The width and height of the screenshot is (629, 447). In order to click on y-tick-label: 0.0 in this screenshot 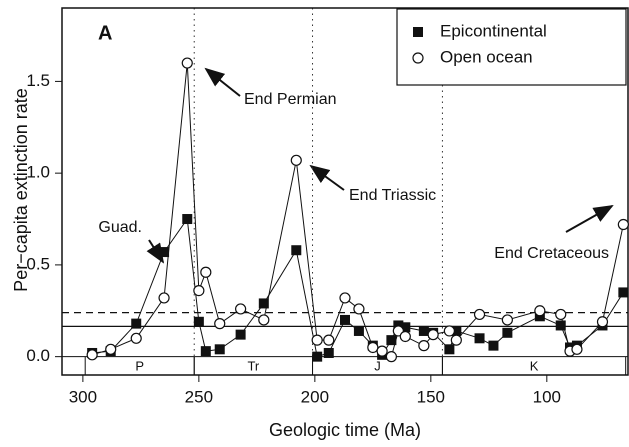, I will do `click(38, 355)`.